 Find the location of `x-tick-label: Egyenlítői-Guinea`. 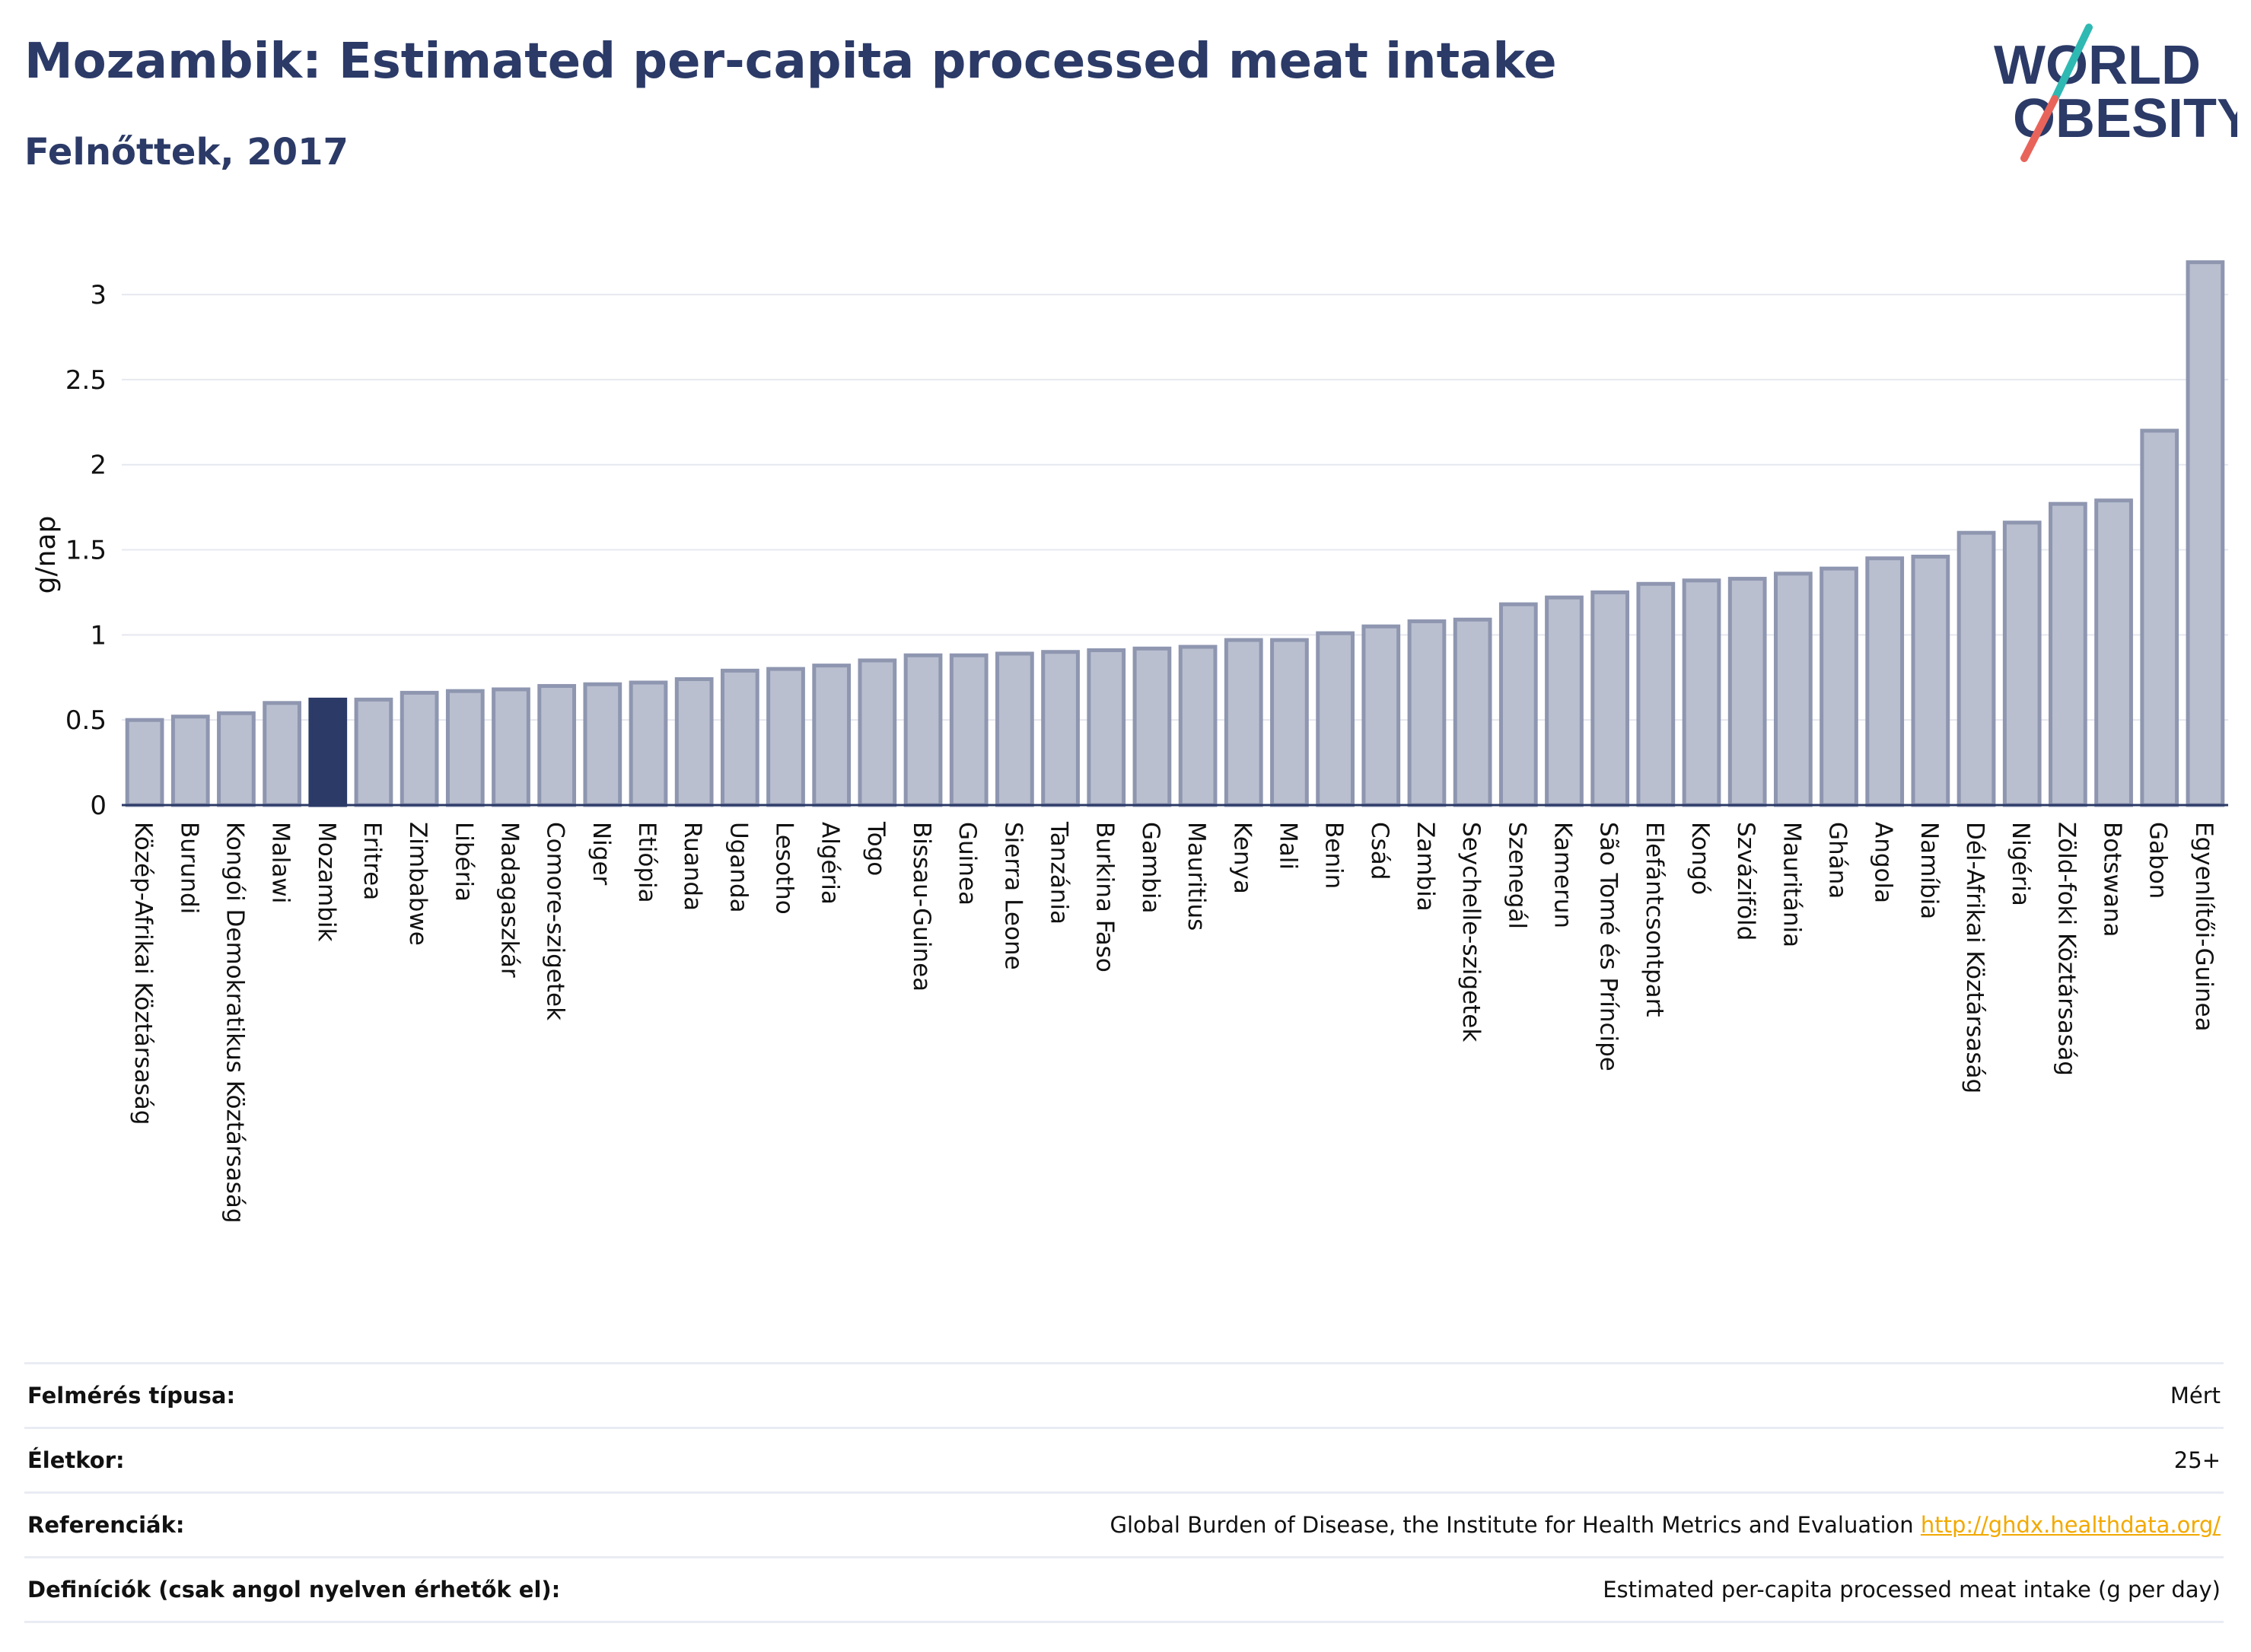

x-tick-label: Egyenlítői-Guinea is located at coordinates (2204, 927).